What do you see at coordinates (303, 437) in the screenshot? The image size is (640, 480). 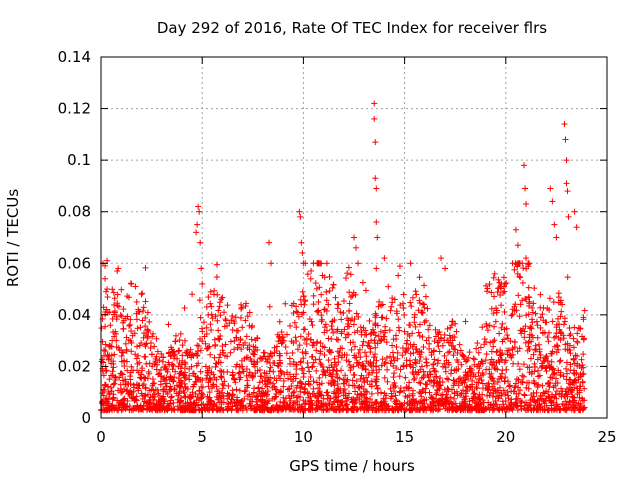 I see `x-tick-label: 10` at bounding box center [303, 437].